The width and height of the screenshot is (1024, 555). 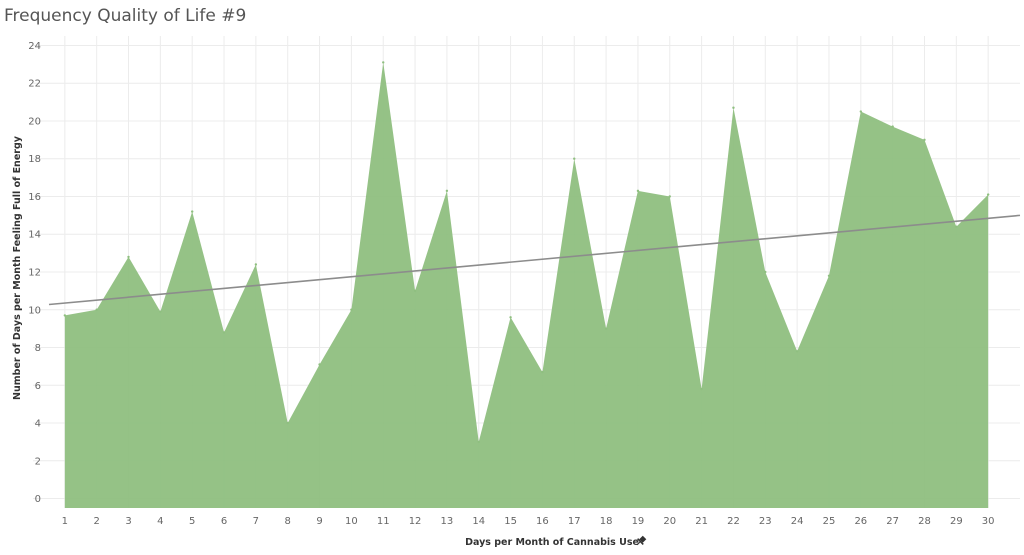 What do you see at coordinates (351, 521) in the screenshot?
I see `x-tick-label: 10` at bounding box center [351, 521].